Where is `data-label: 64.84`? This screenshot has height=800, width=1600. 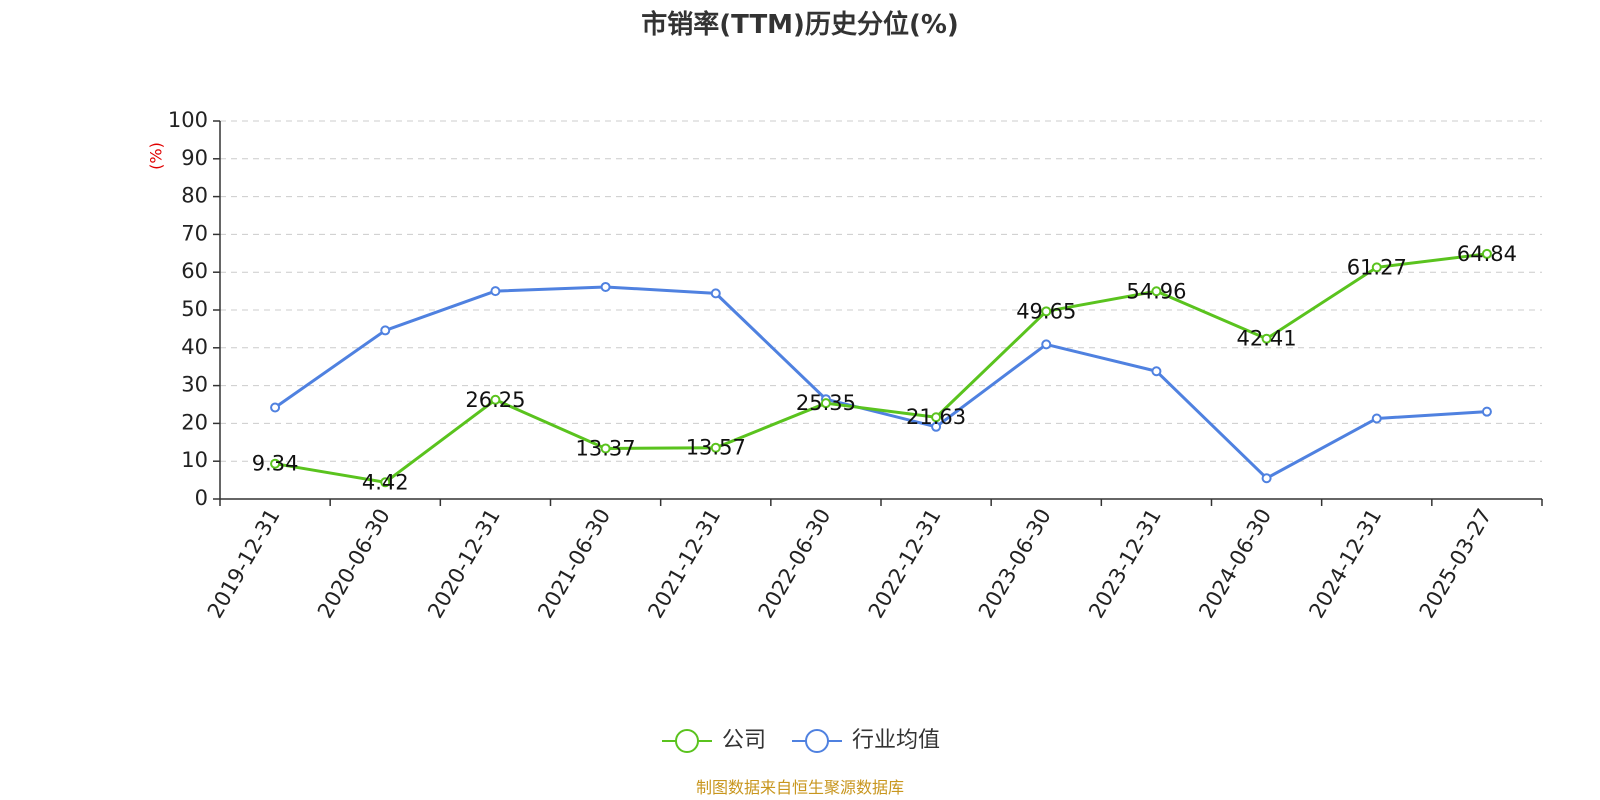 data-label: 64.84 is located at coordinates (1487, 254).